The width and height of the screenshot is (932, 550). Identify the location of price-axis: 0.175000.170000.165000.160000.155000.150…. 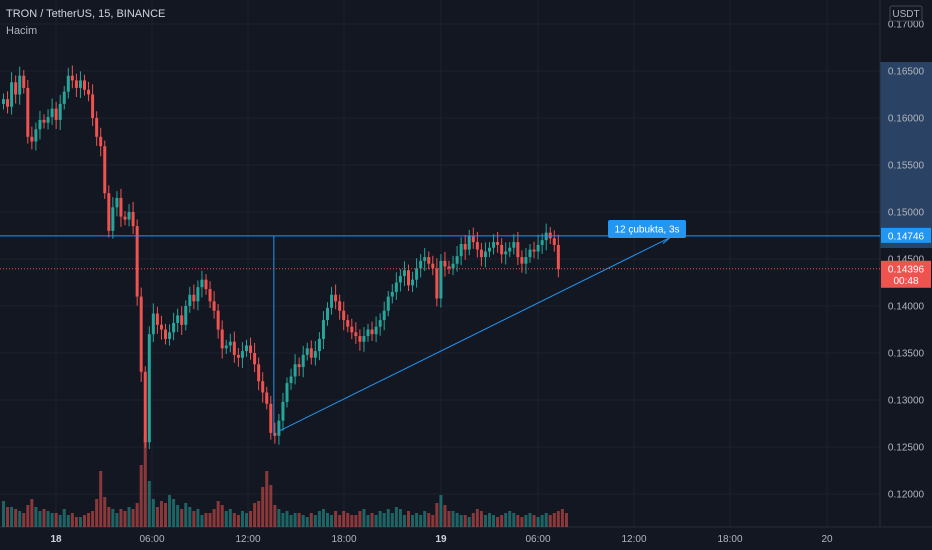
(906, 253).